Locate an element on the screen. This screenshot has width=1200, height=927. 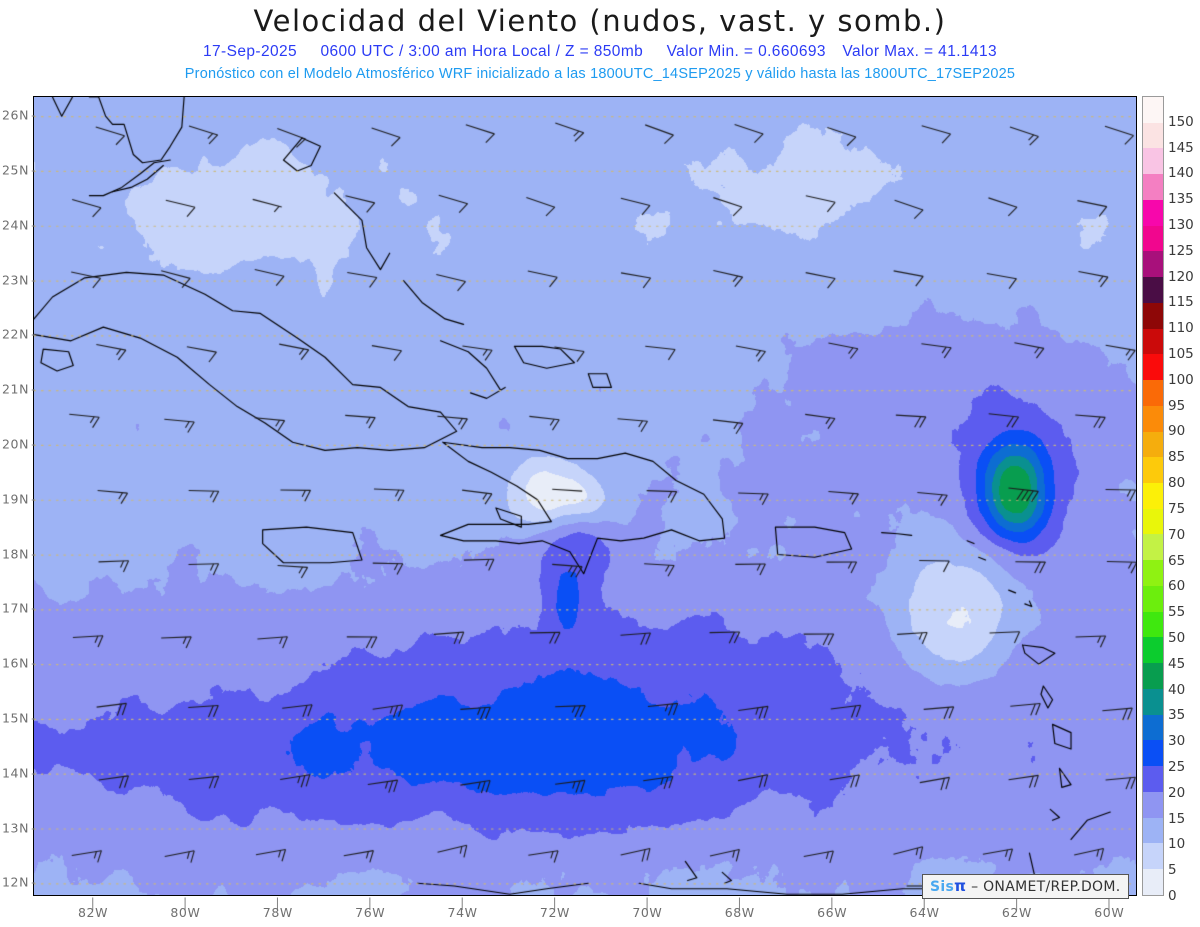
colorbar-label-30: 30 is located at coordinates (1177, 741).